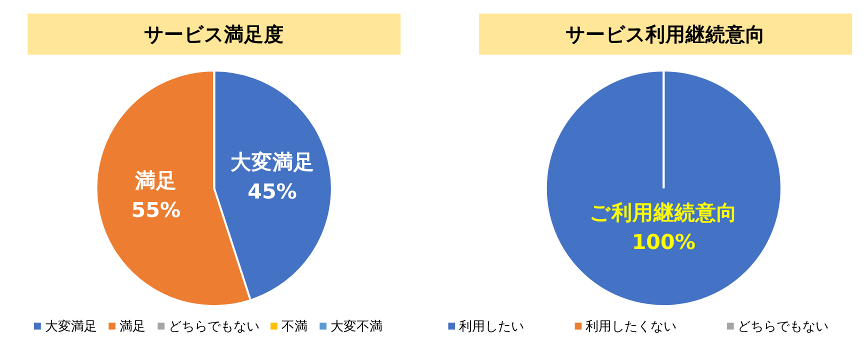  Describe the element at coordinates (631, 327) in the screenshot. I see `legend-label: 利用したくない` at that location.